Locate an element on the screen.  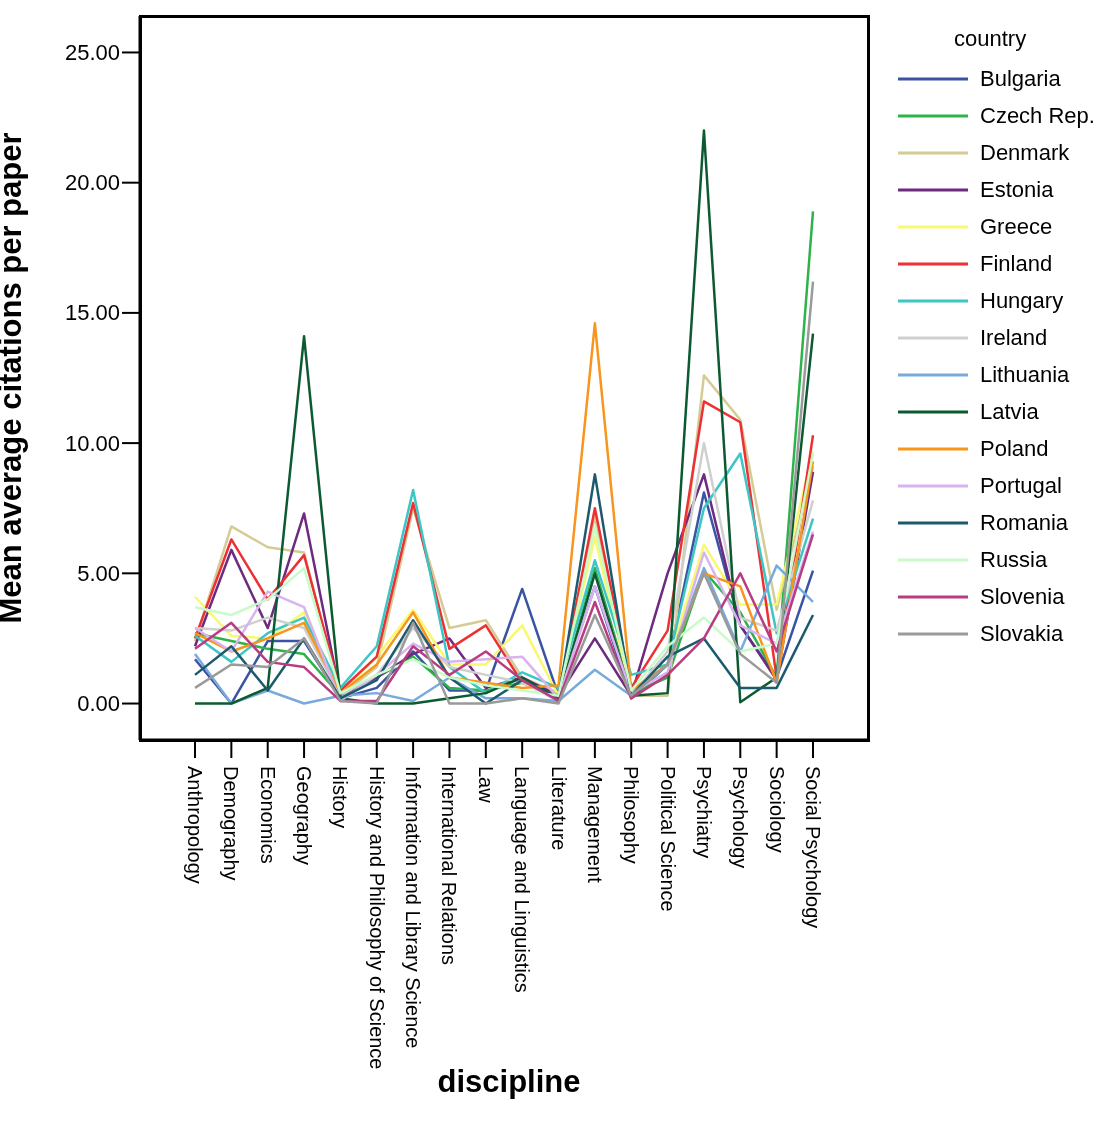
x-tick-label: Information and Library Science is located at coordinates (413, 907).